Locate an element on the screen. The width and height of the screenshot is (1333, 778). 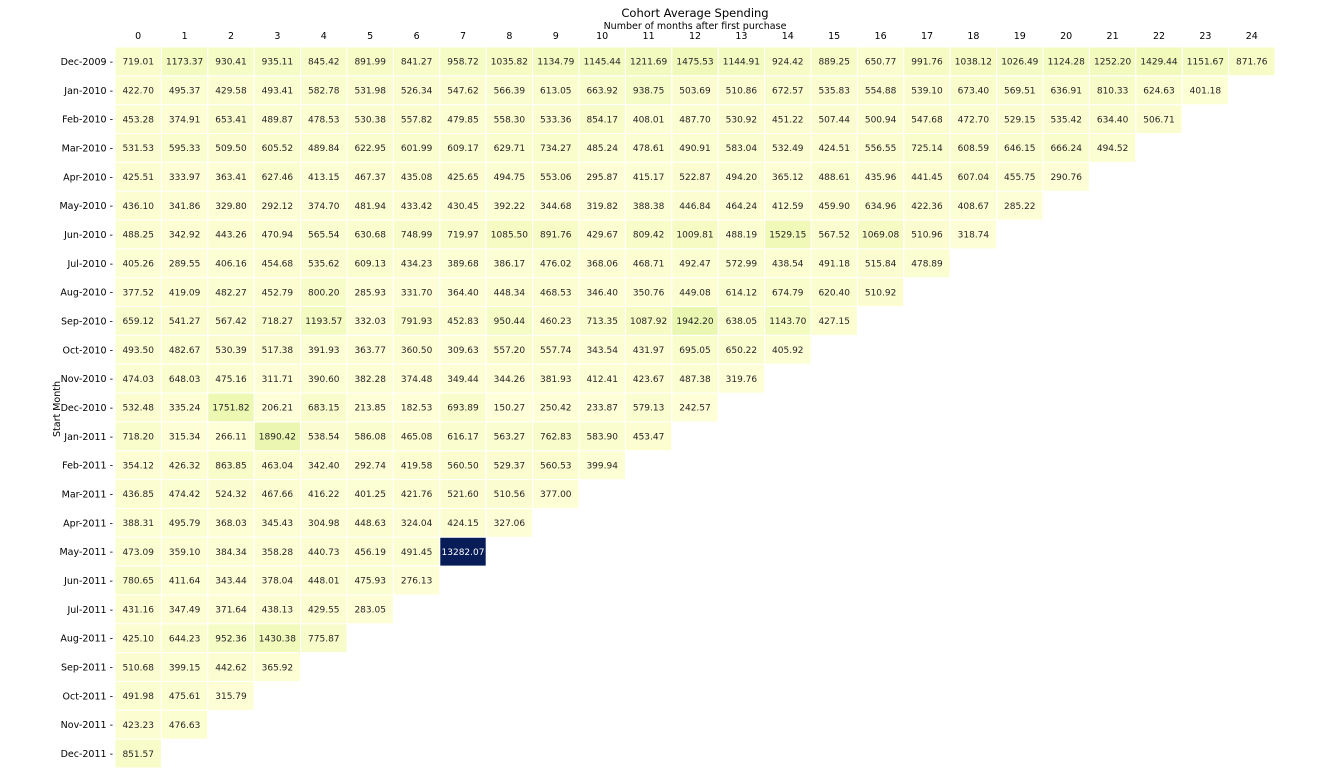
cell-value-label: 182.53 is located at coordinates (417, 409).